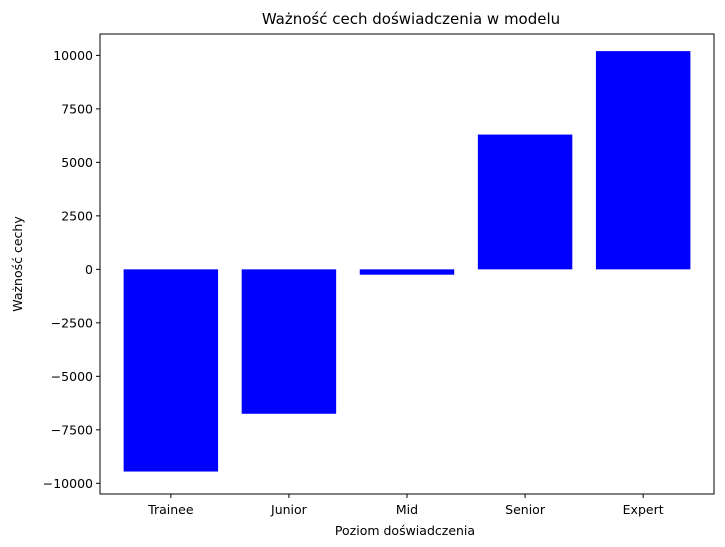  I want to click on bar-trainee, so click(171, 370).